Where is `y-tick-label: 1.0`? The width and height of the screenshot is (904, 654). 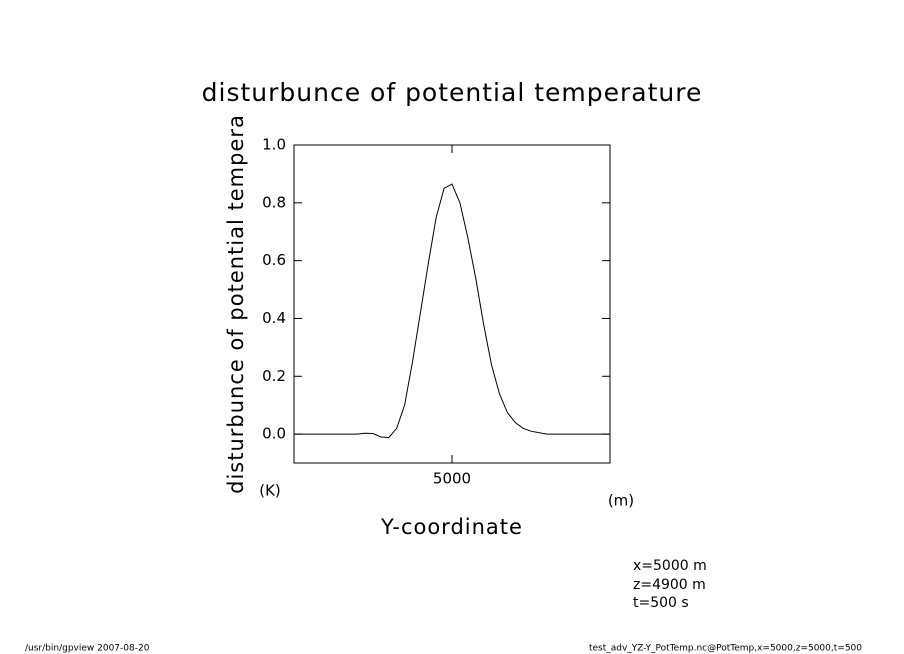
y-tick-label: 1.0 is located at coordinates (274, 145).